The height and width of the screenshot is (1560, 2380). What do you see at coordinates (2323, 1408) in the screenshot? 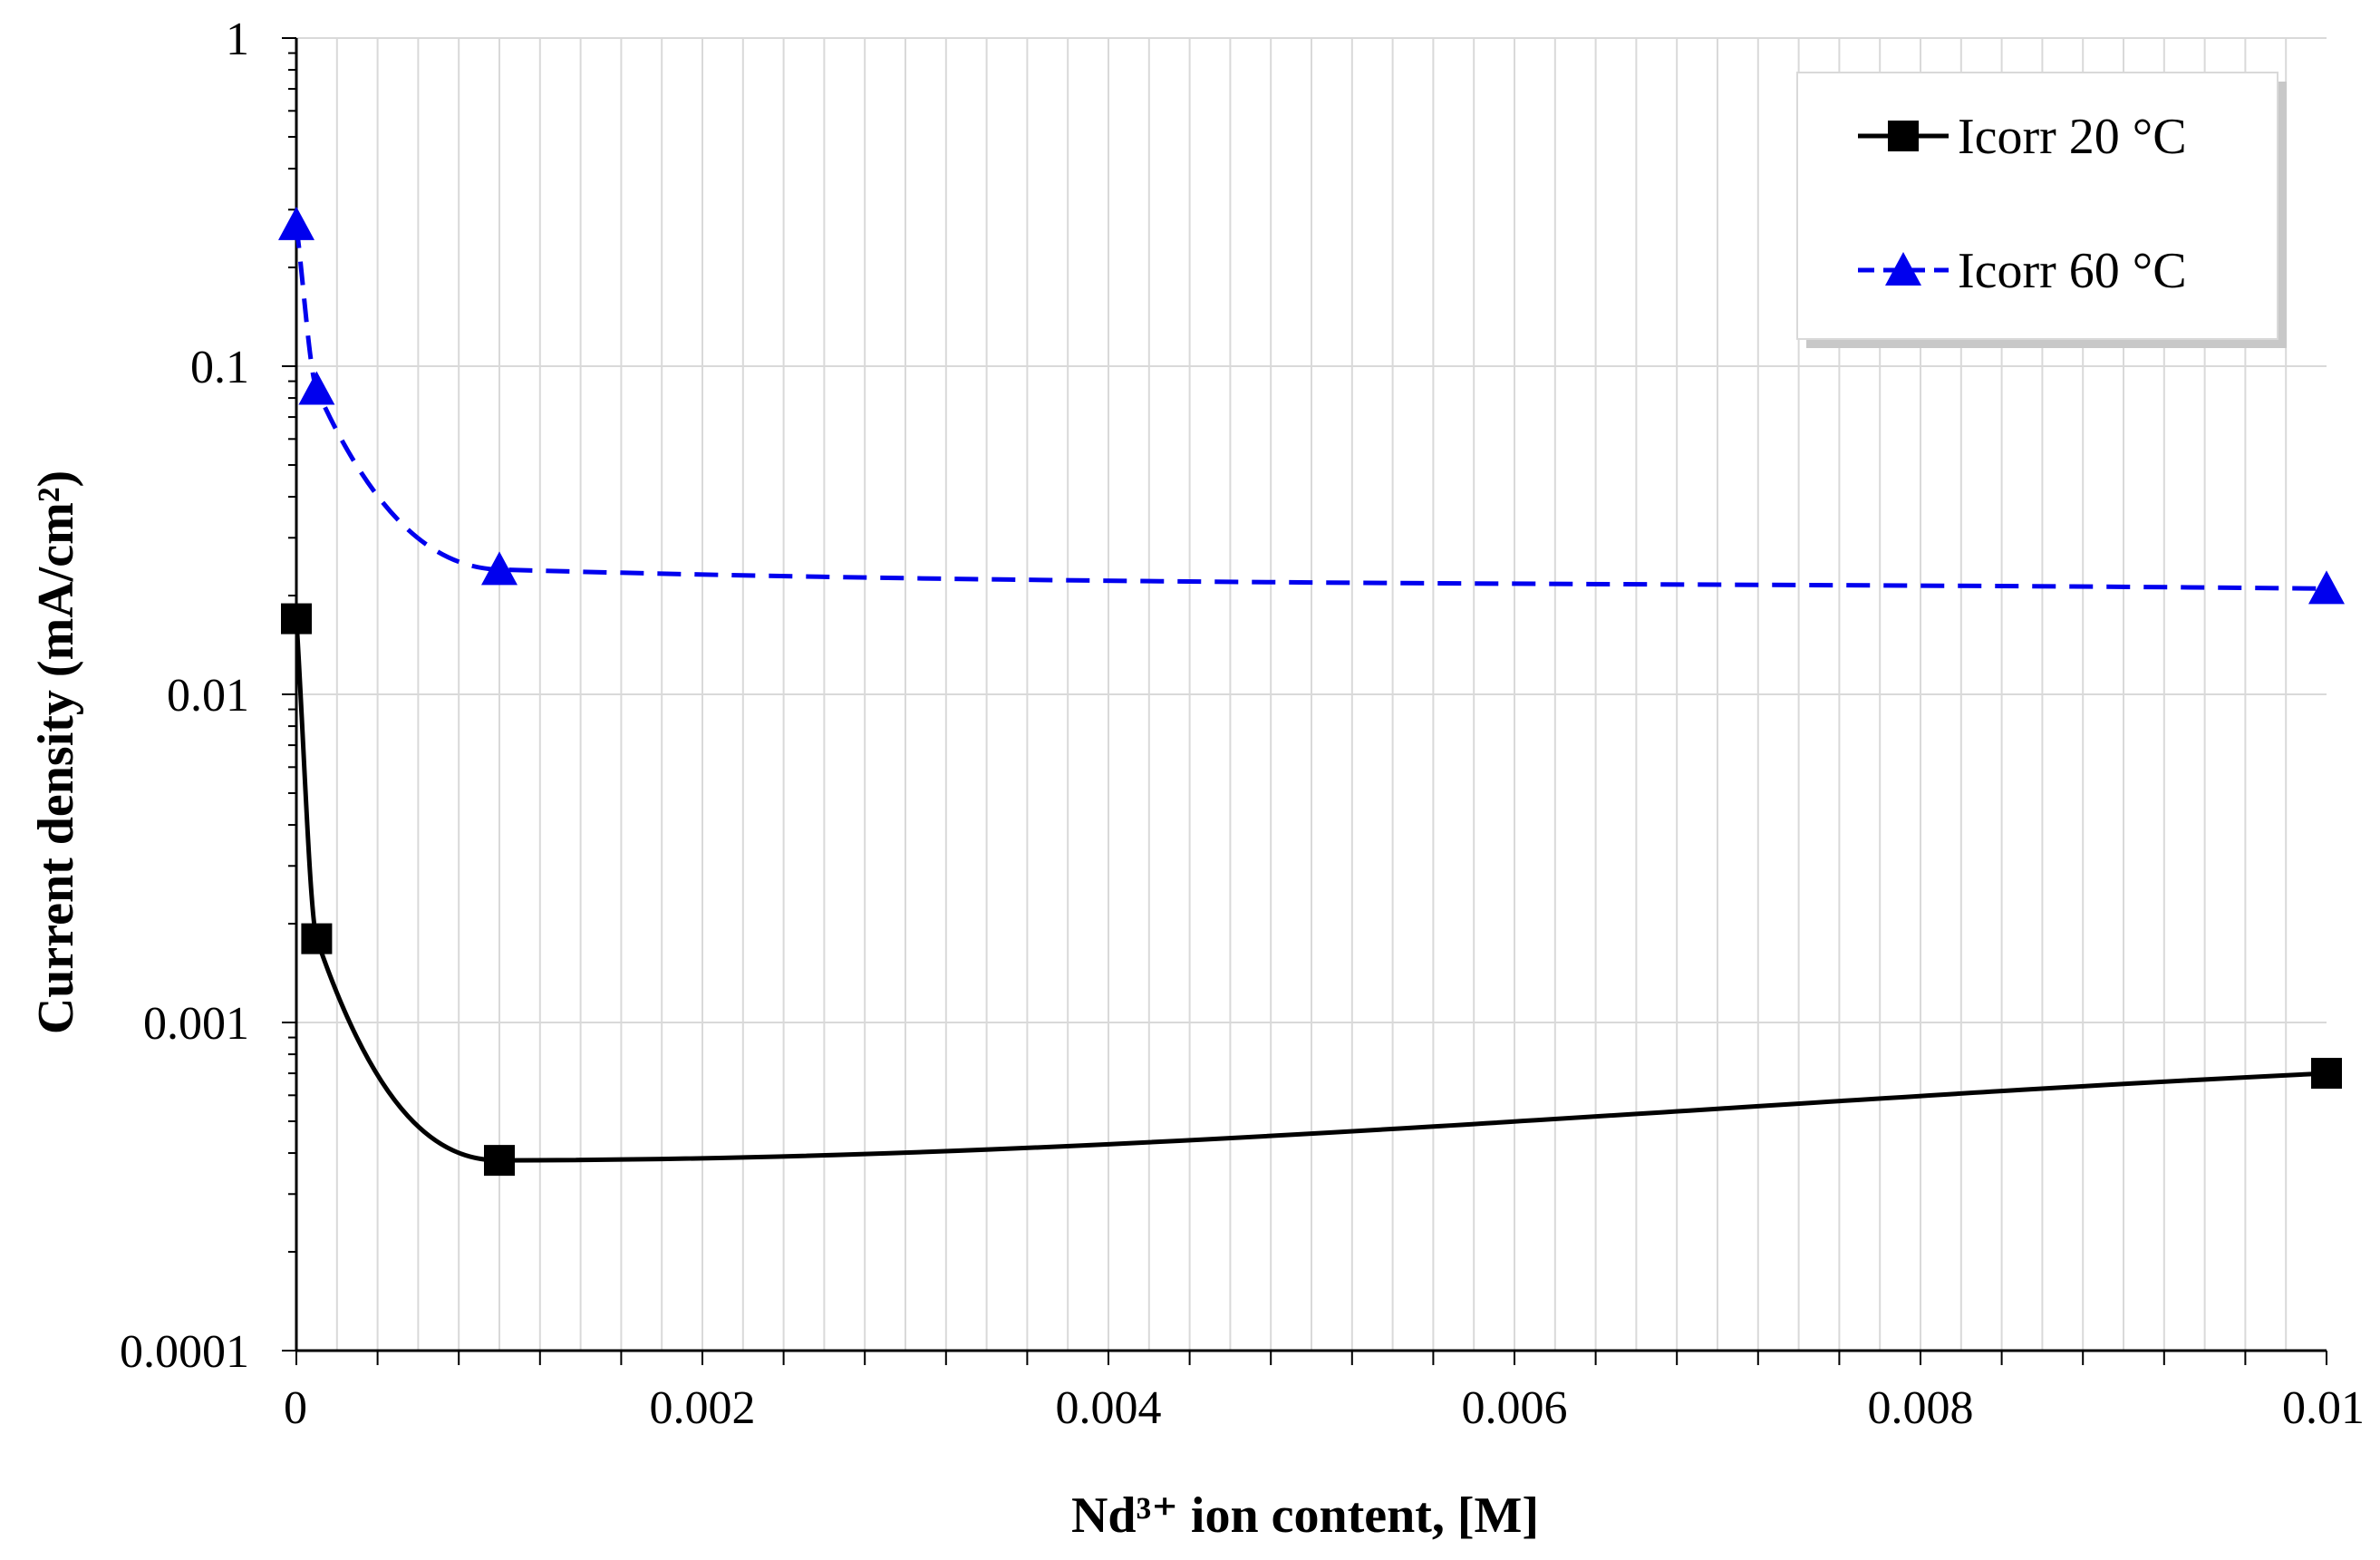
I see `x-tick-label: 0.01` at bounding box center [2323, 1408].